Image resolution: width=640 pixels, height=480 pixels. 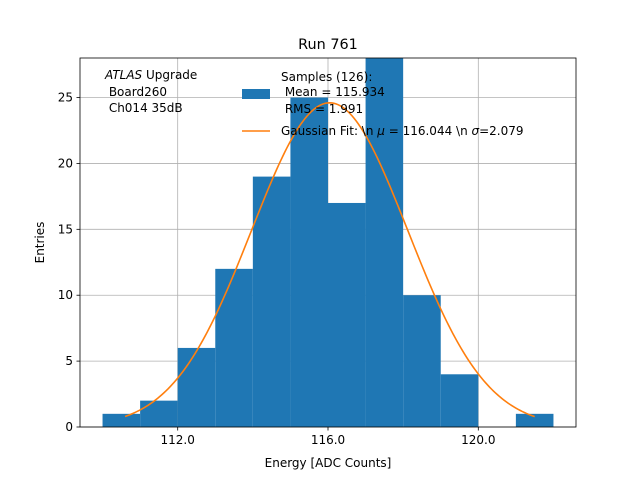 I want to click on x-tick-label: 120.0, so click(x=478, y=440).